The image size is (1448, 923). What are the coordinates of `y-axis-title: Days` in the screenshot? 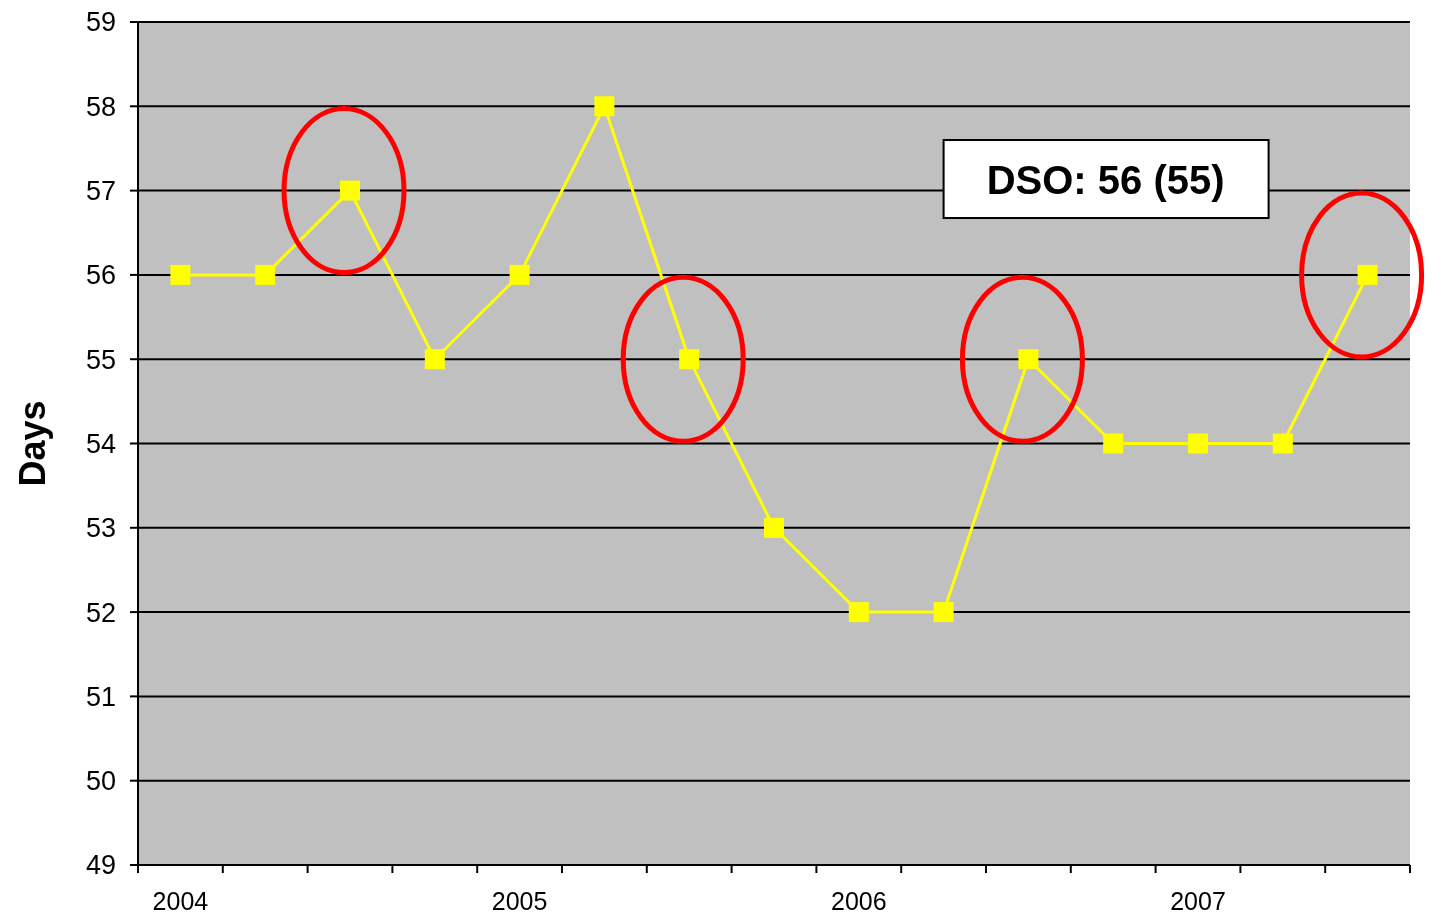 It's located at (32, 443).